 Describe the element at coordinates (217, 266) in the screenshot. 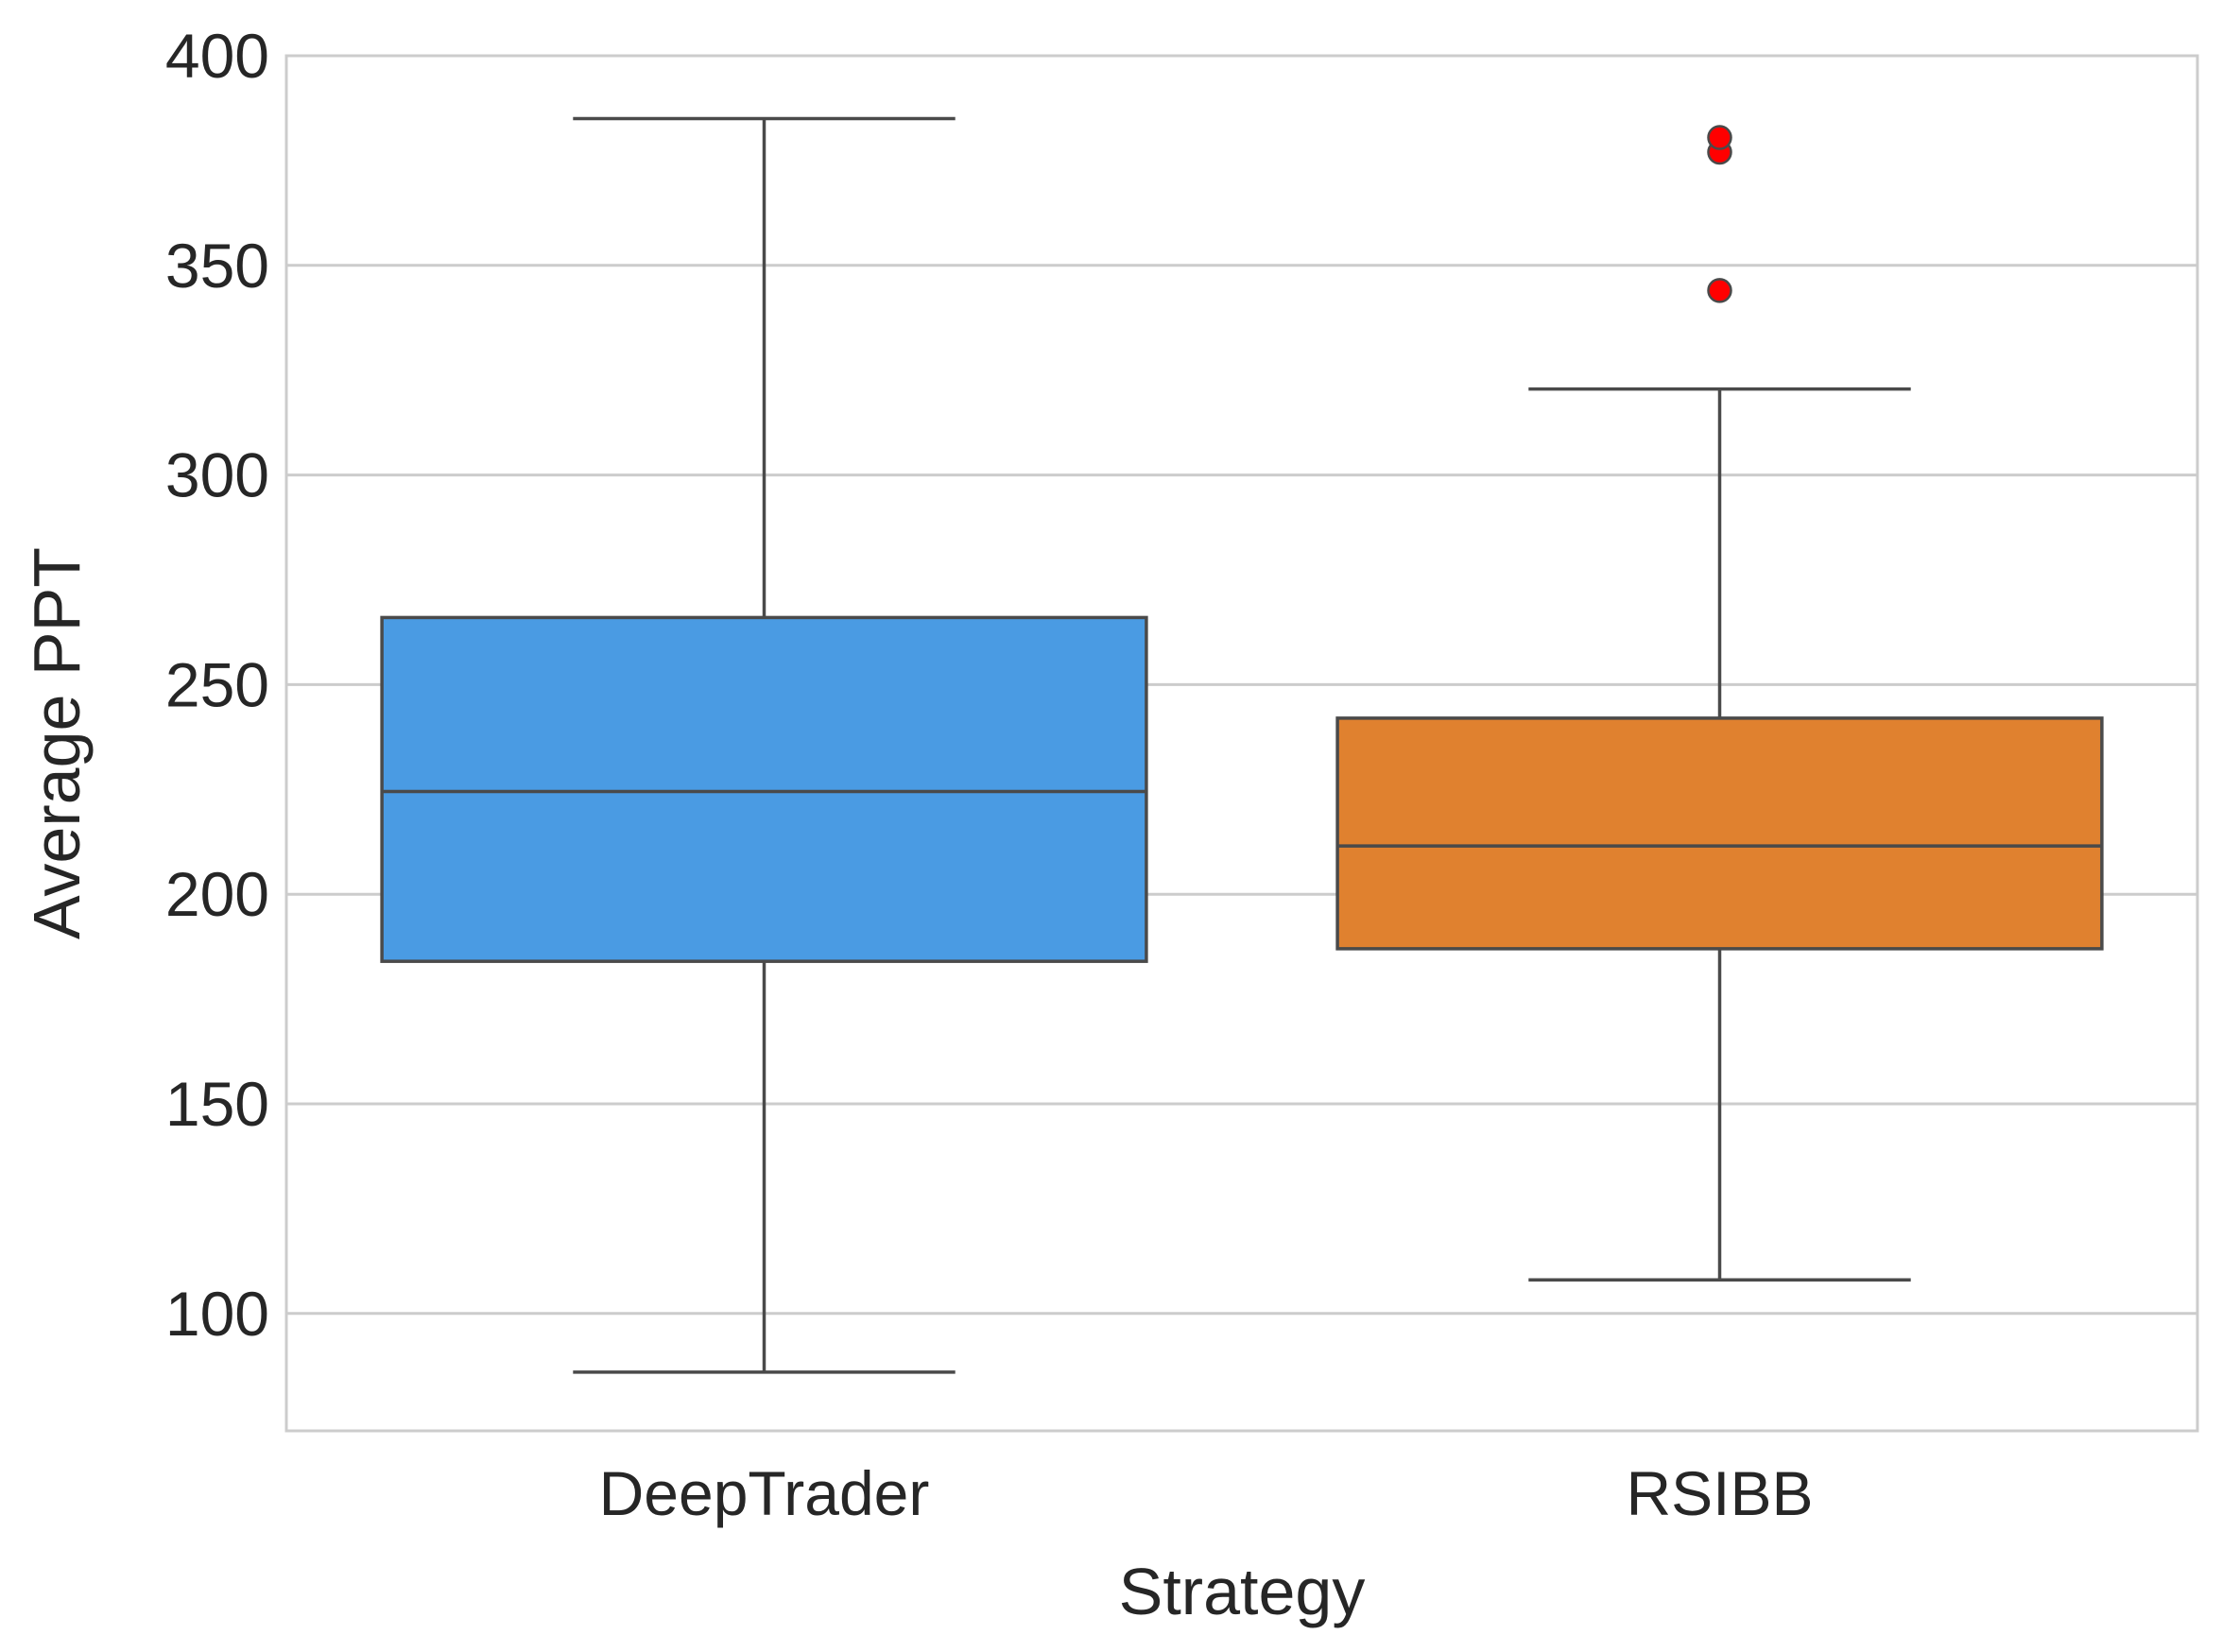

I see `y-tick-label: 350` at that location.